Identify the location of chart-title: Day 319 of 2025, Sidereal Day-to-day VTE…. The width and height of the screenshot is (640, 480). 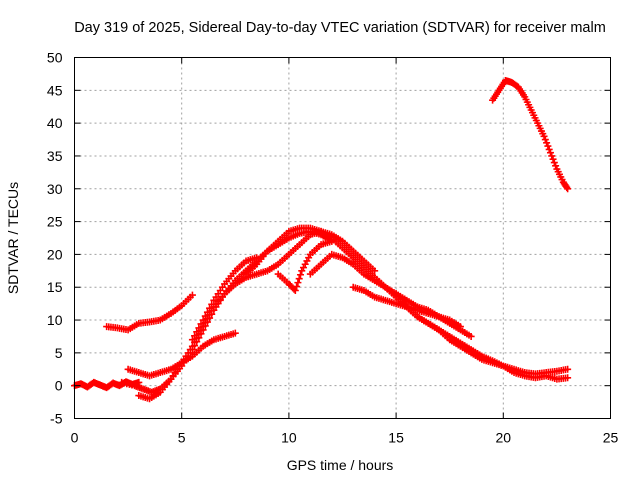
(340, 28).